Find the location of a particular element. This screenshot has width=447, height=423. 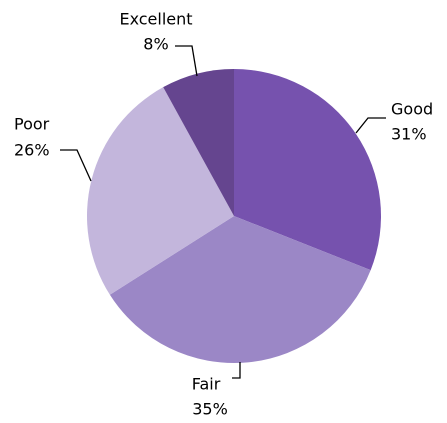

slice-label: Poor is located at coordinates (32, 124).